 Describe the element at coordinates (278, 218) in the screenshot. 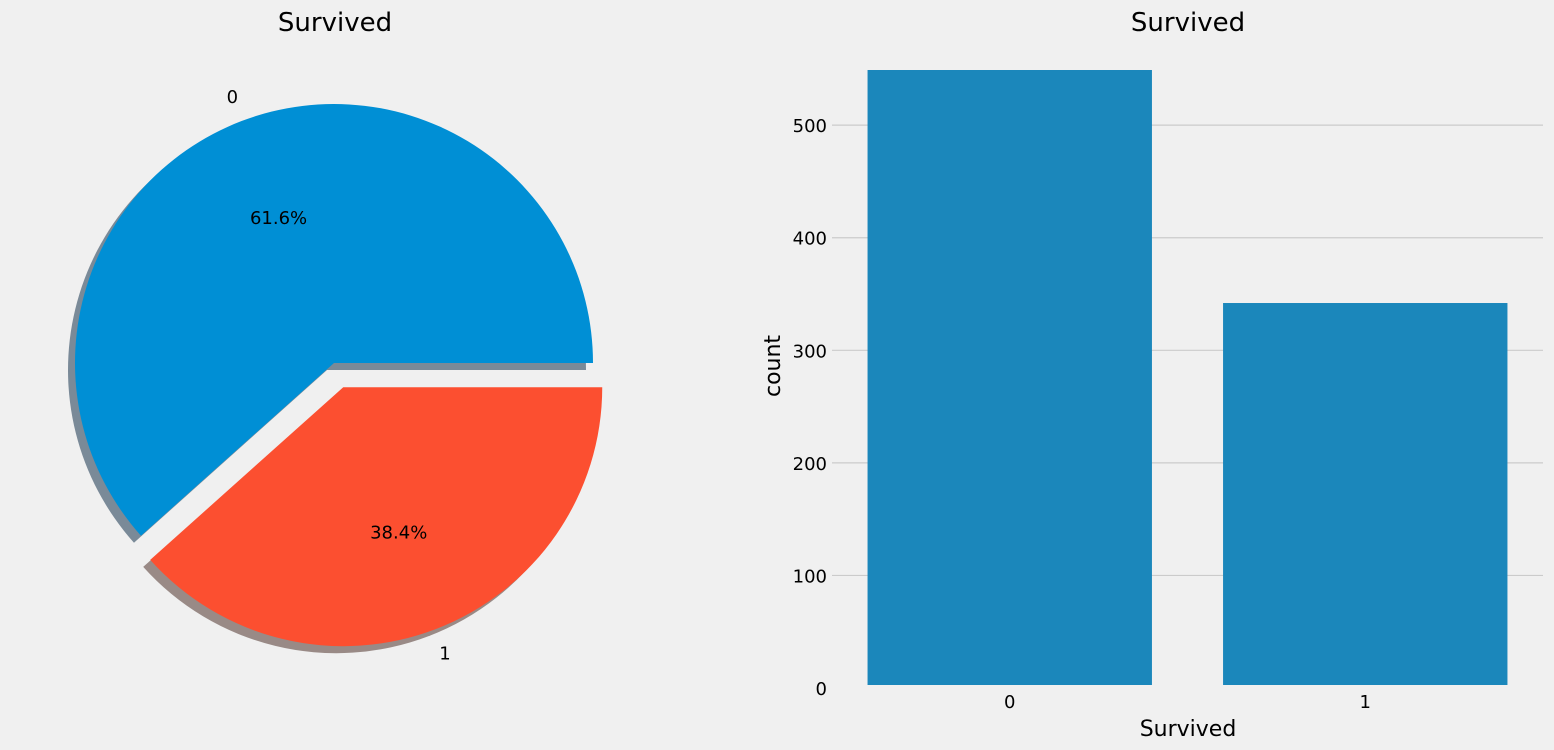

I see `pie-percent-label-0: 61.6%` at that location.